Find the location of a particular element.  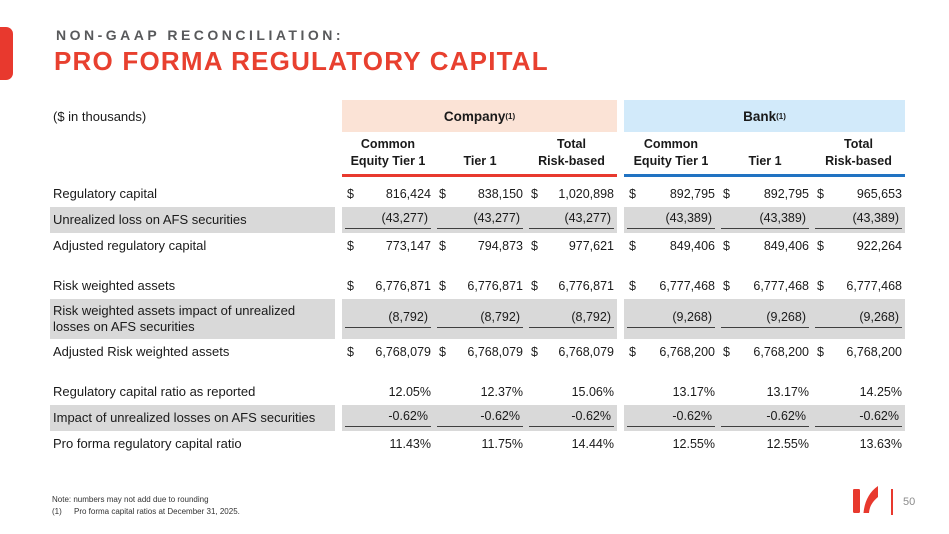

row-label: Risk weighted assets is located at coordinates (114, 285).